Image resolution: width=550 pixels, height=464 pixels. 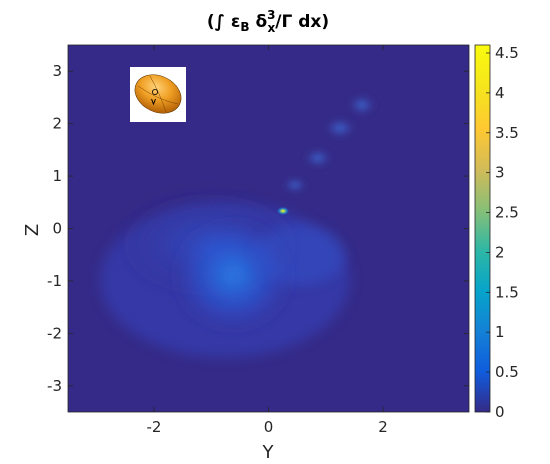 I want to click on diffuse-lobe-right, so click(x=300, y=255).